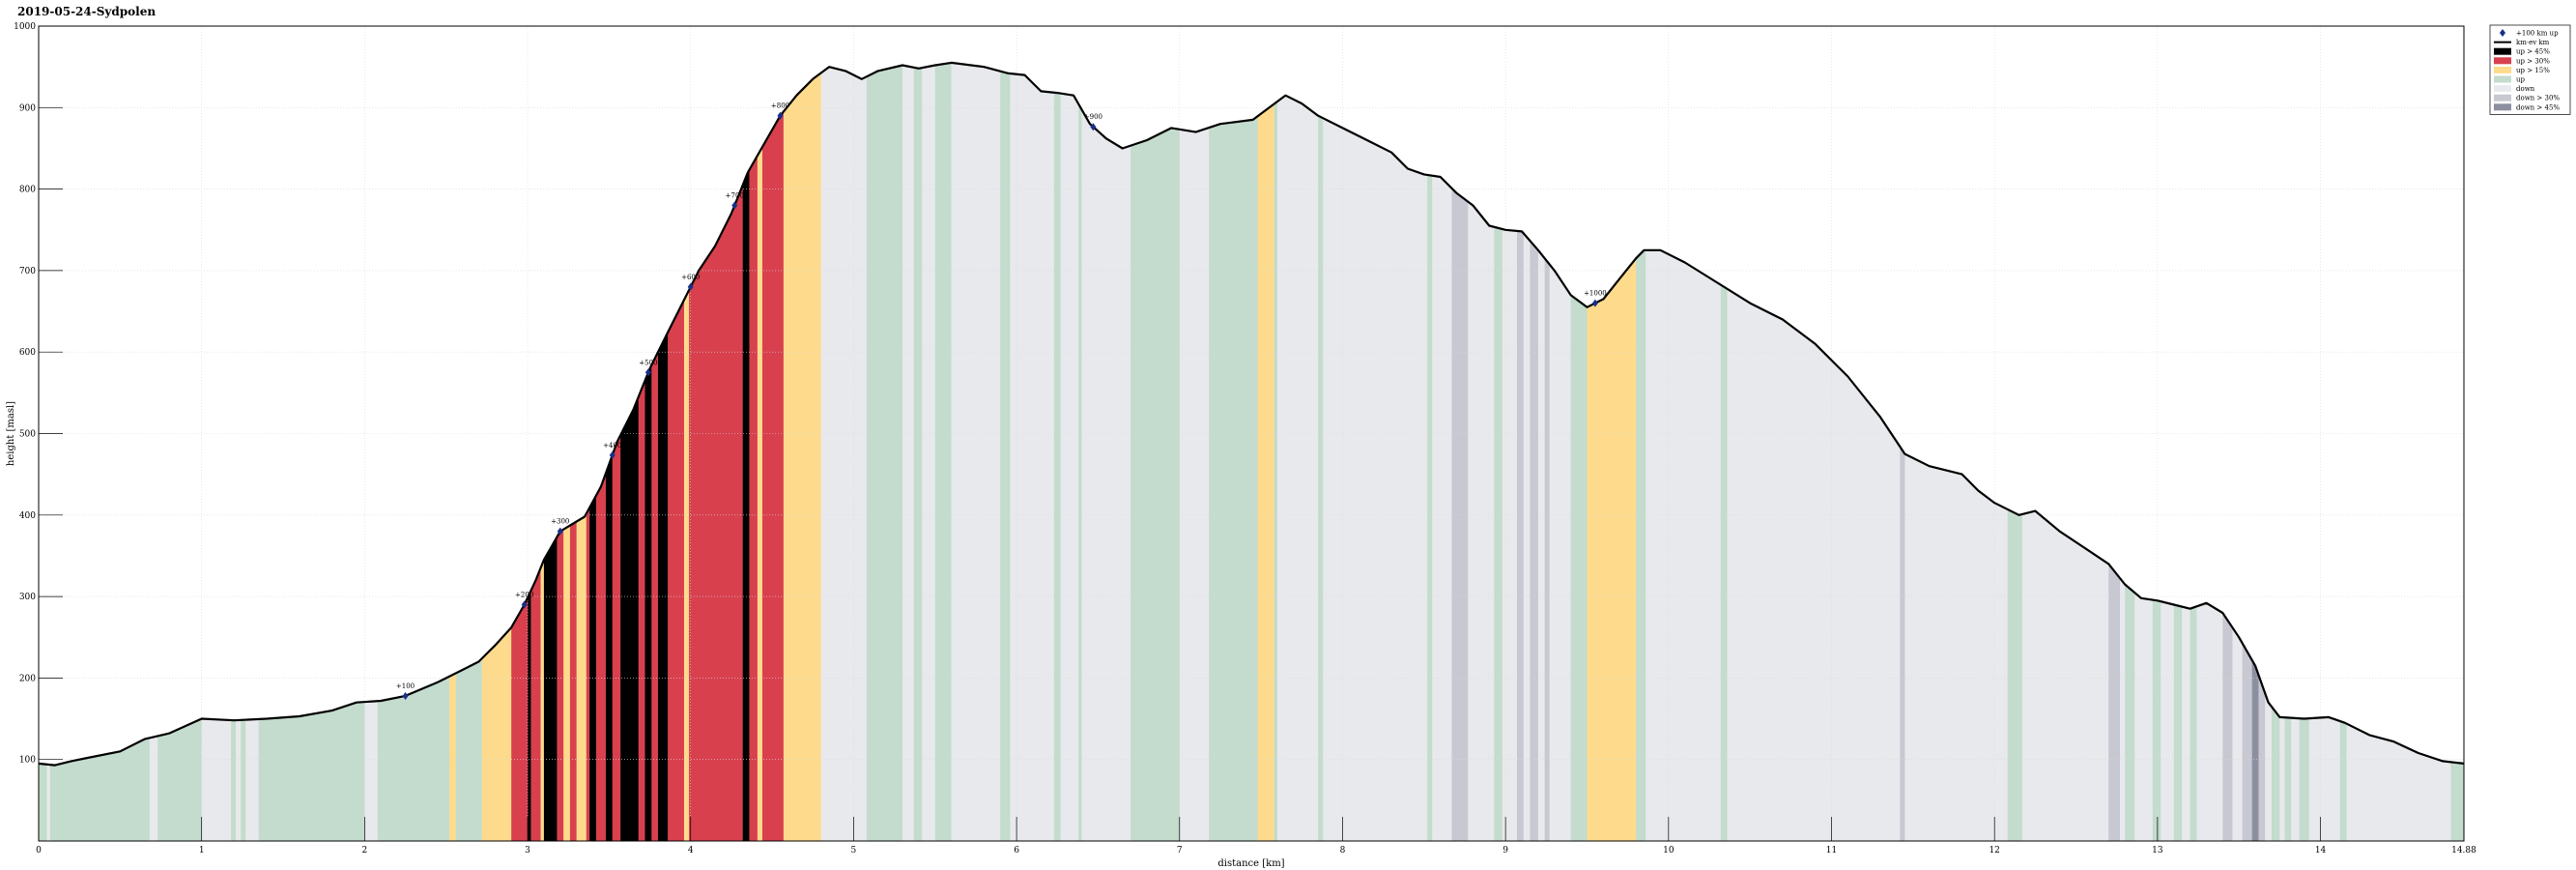 The height and width of the screenshot is (870, 2576). Describe the element at coordinates (39, 394) in the screenshot. I see `y-axis: 100 200 300 400 500 600 700 800 900 1000` at that location.